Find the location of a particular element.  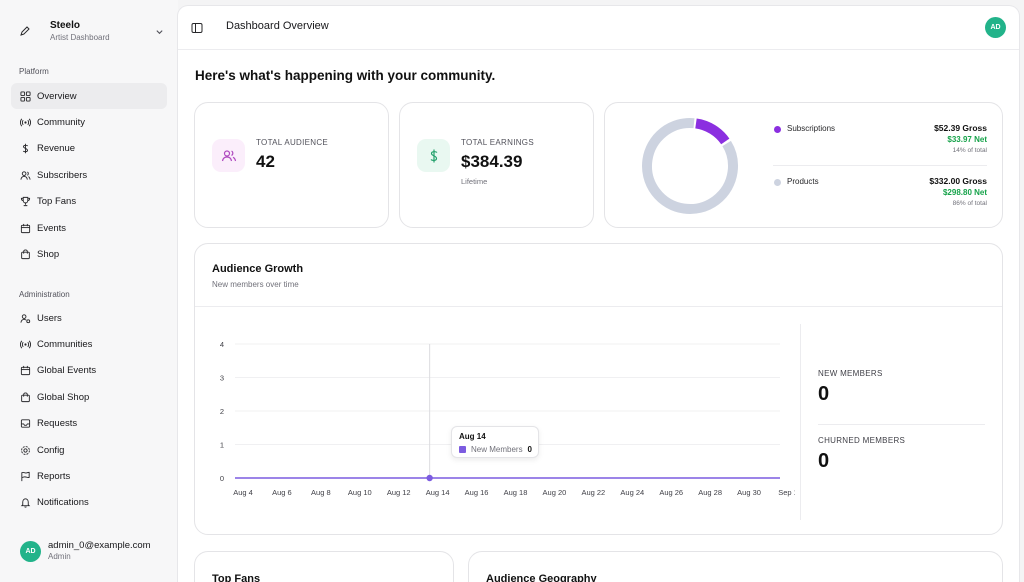

subscriptions-share: 14% of total is located at coordinates (969, 150).